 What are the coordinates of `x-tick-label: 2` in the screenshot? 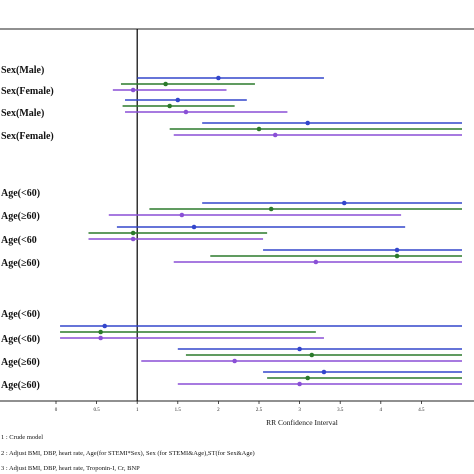 It's located at (218, 410).